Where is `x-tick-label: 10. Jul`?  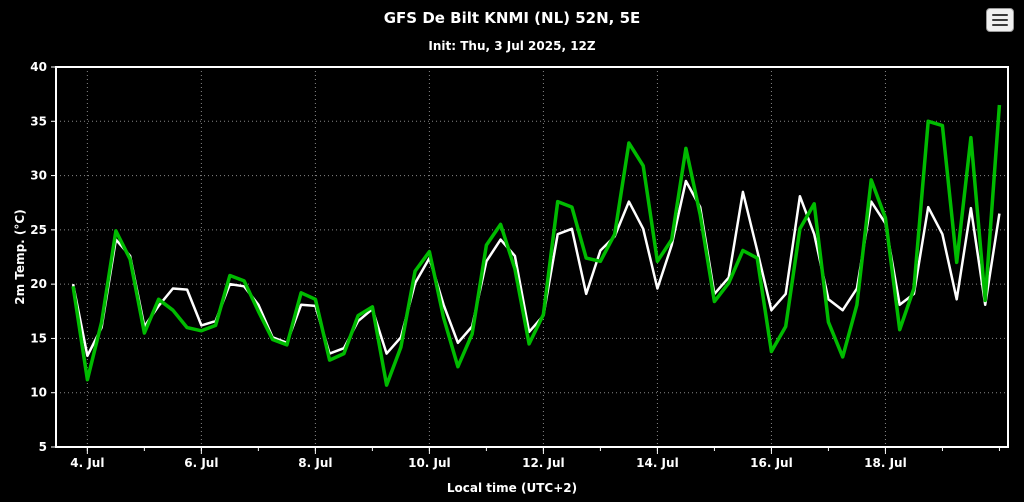 x-tick-label: 10. Jul is located at coordinates (429, 463).